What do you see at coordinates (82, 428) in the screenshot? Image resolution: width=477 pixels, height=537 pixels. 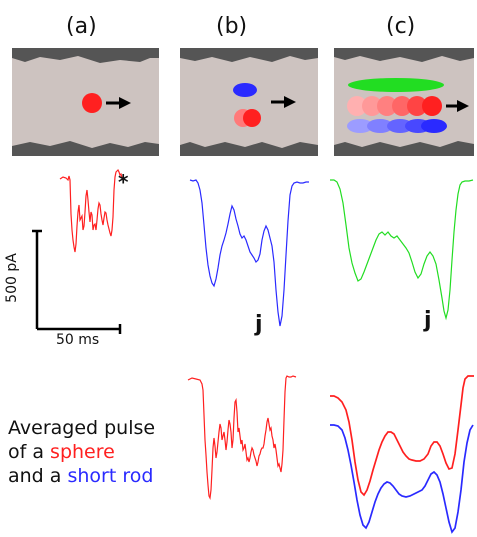 I see `caption-line-1: Averaged pulse` at bounding box center [82, 428].